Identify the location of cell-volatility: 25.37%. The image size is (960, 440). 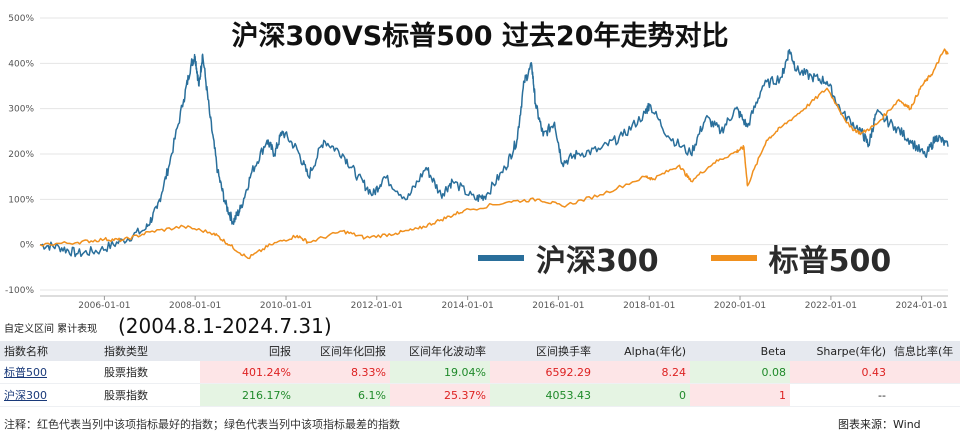
(440, 395).